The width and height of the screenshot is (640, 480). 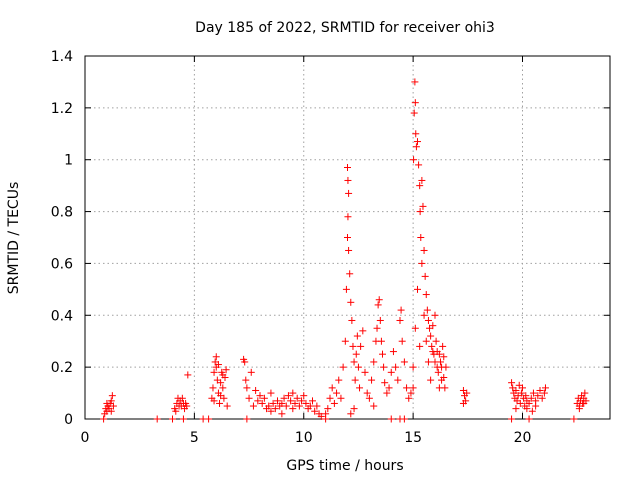 What do you see at coordinates (62, 368) in the screenshot?
I see `y-tick-label: 0.2` at bounding box center [62, 368].